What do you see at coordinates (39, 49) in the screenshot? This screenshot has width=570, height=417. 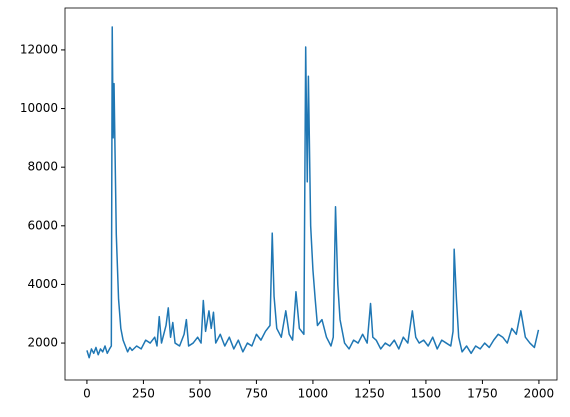 I see `y-tick-label: 12000` at bounding box center [39, 49].